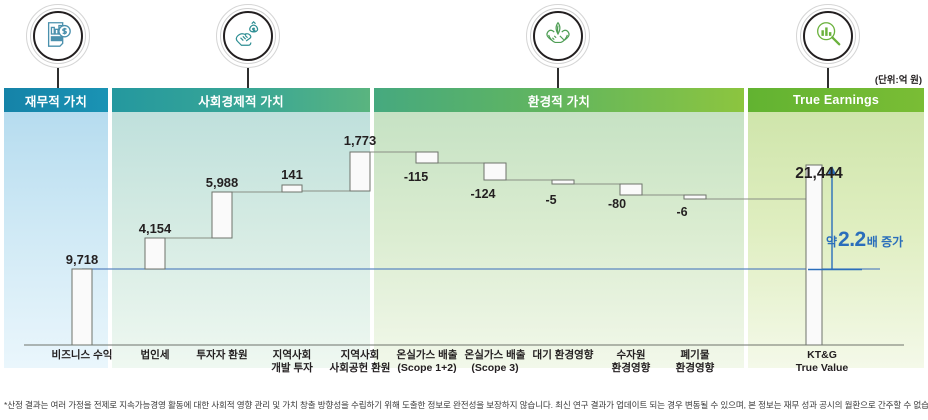  Describe the element at coordinates (559, 100) in the screenshot. I see `panel-title-environment: 환경적 가치` at that location.